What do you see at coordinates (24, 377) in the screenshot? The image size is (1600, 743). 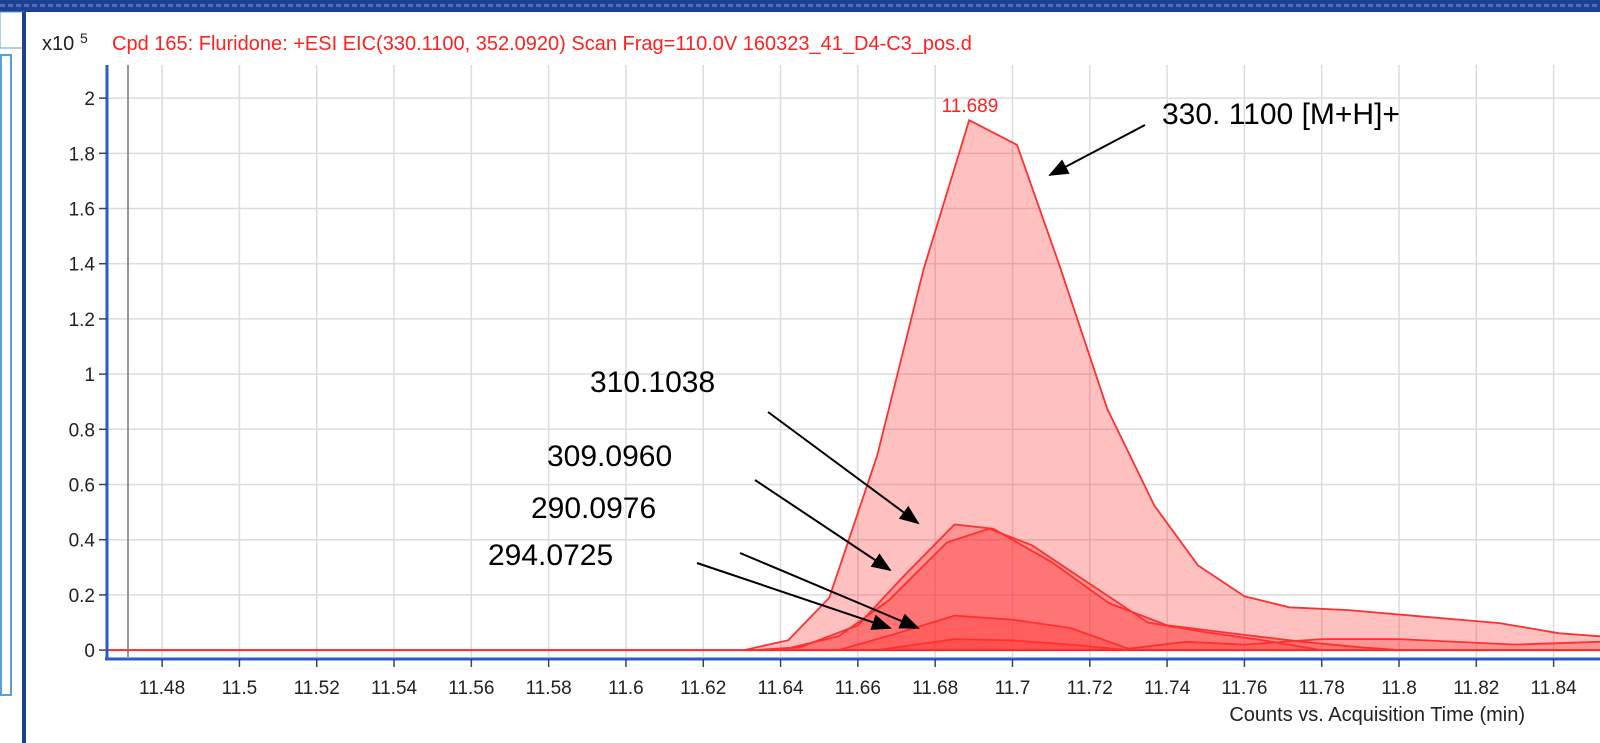 I see `panel-divider` at bounding box center [24, 377].